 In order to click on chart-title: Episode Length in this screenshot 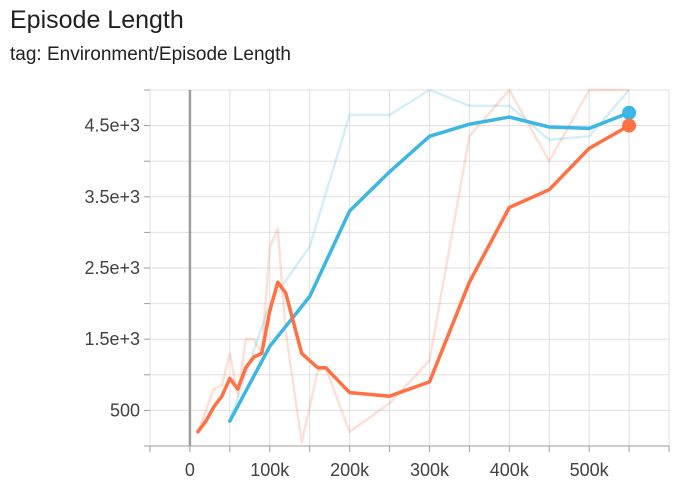, I will do `click(97, 20)`.